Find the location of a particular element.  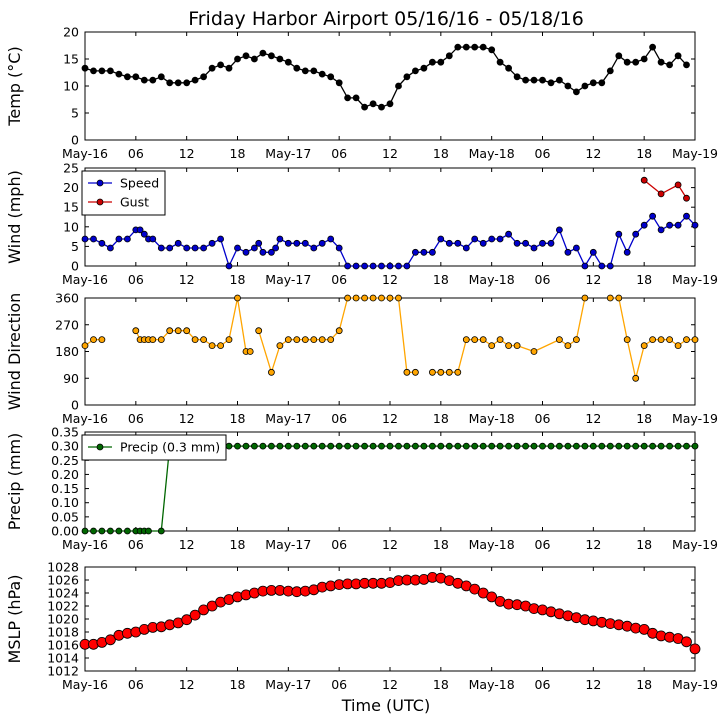

precipitation-x-tick-label: 18 is located at coordinates (644, 544).